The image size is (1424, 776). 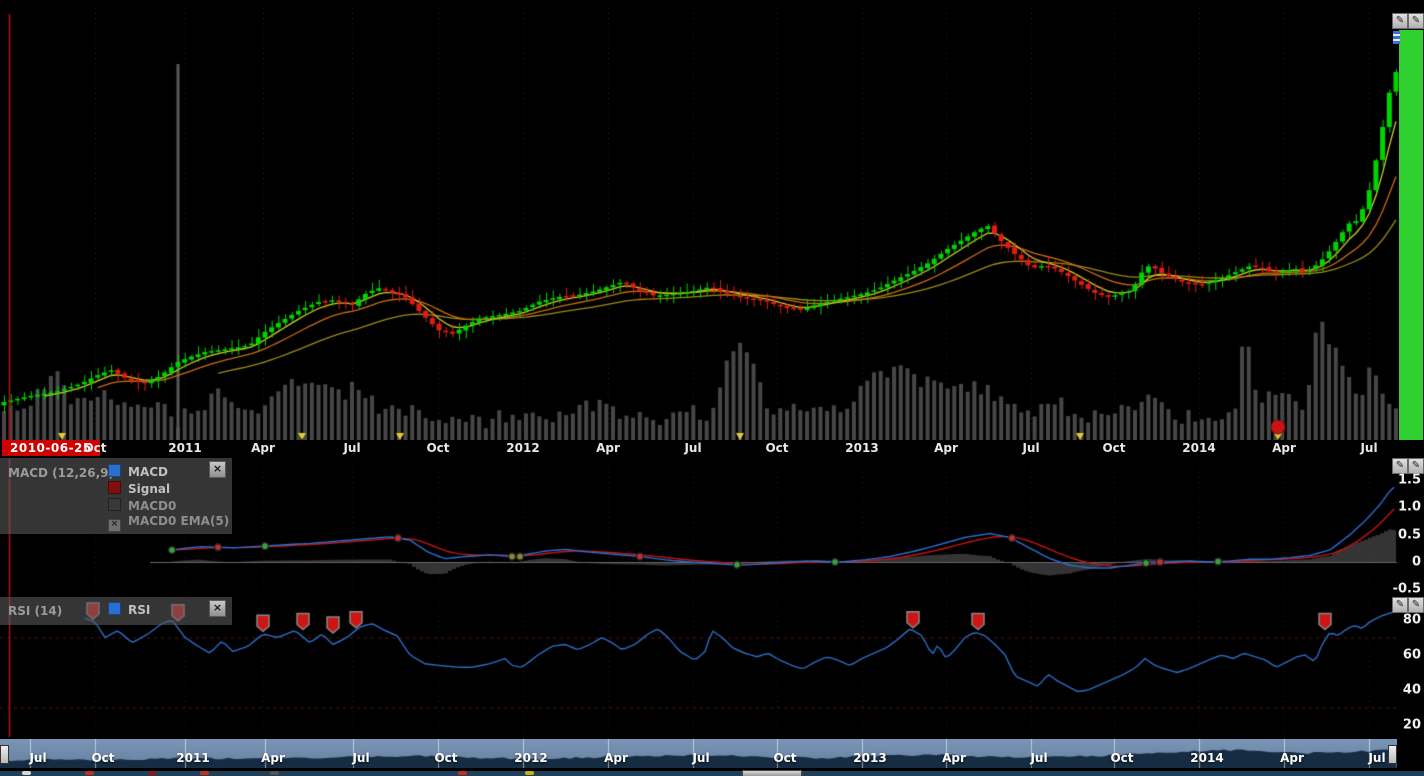 What do you see at coordinates (1392, 754) in the screenshot?
I see `navigator-right-handle` at bounding box center [1392, 754].